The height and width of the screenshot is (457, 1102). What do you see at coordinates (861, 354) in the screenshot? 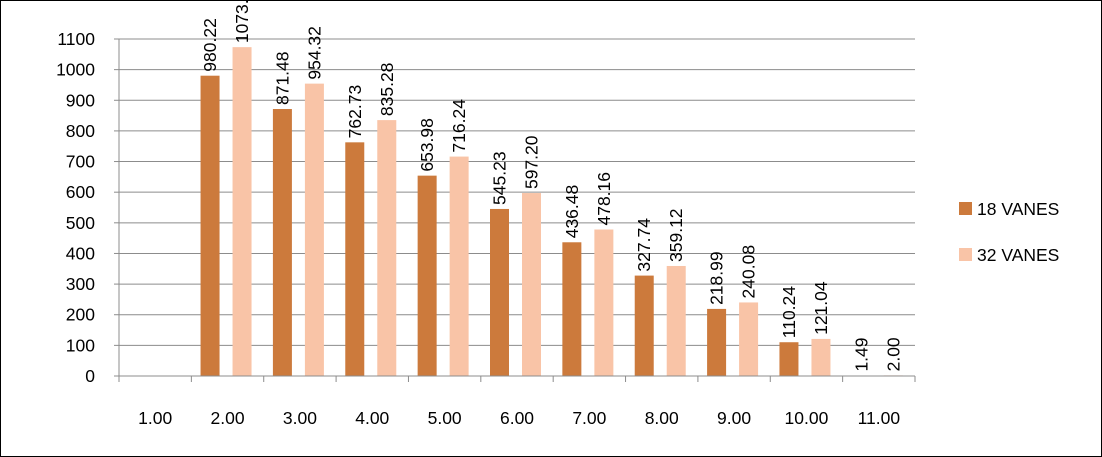
I see `data-label: 1.49` at bounding box center [861, 354].